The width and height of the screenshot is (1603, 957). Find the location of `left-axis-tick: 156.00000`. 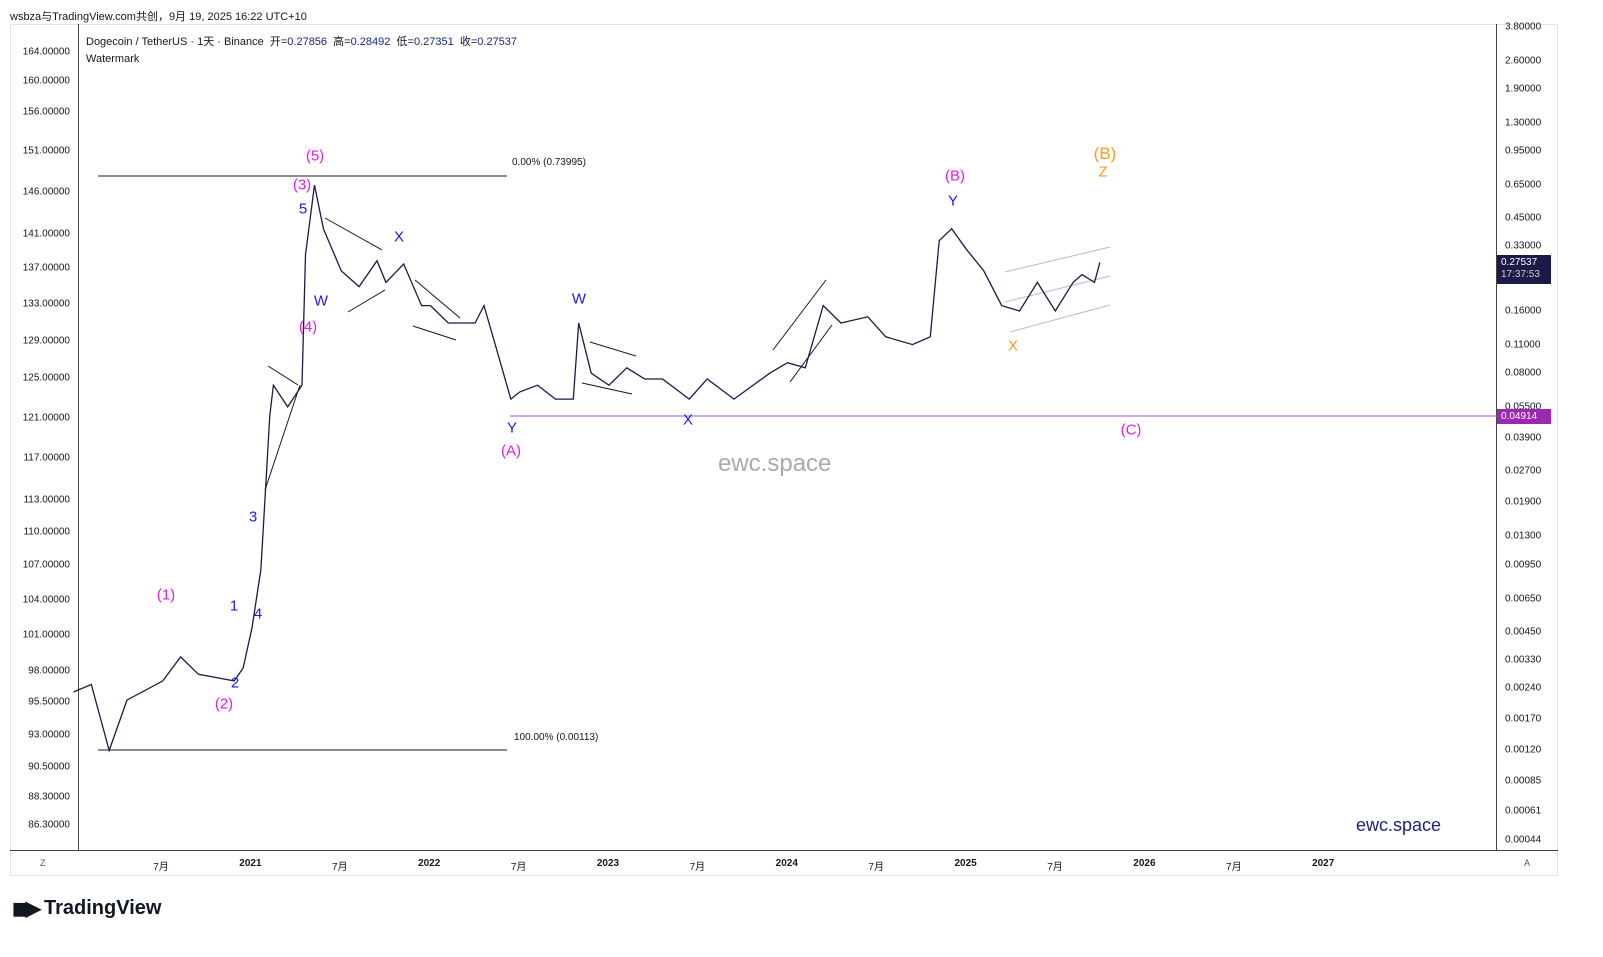

left-axis-tick: 156.00000 is located at coordinates (46, 112).